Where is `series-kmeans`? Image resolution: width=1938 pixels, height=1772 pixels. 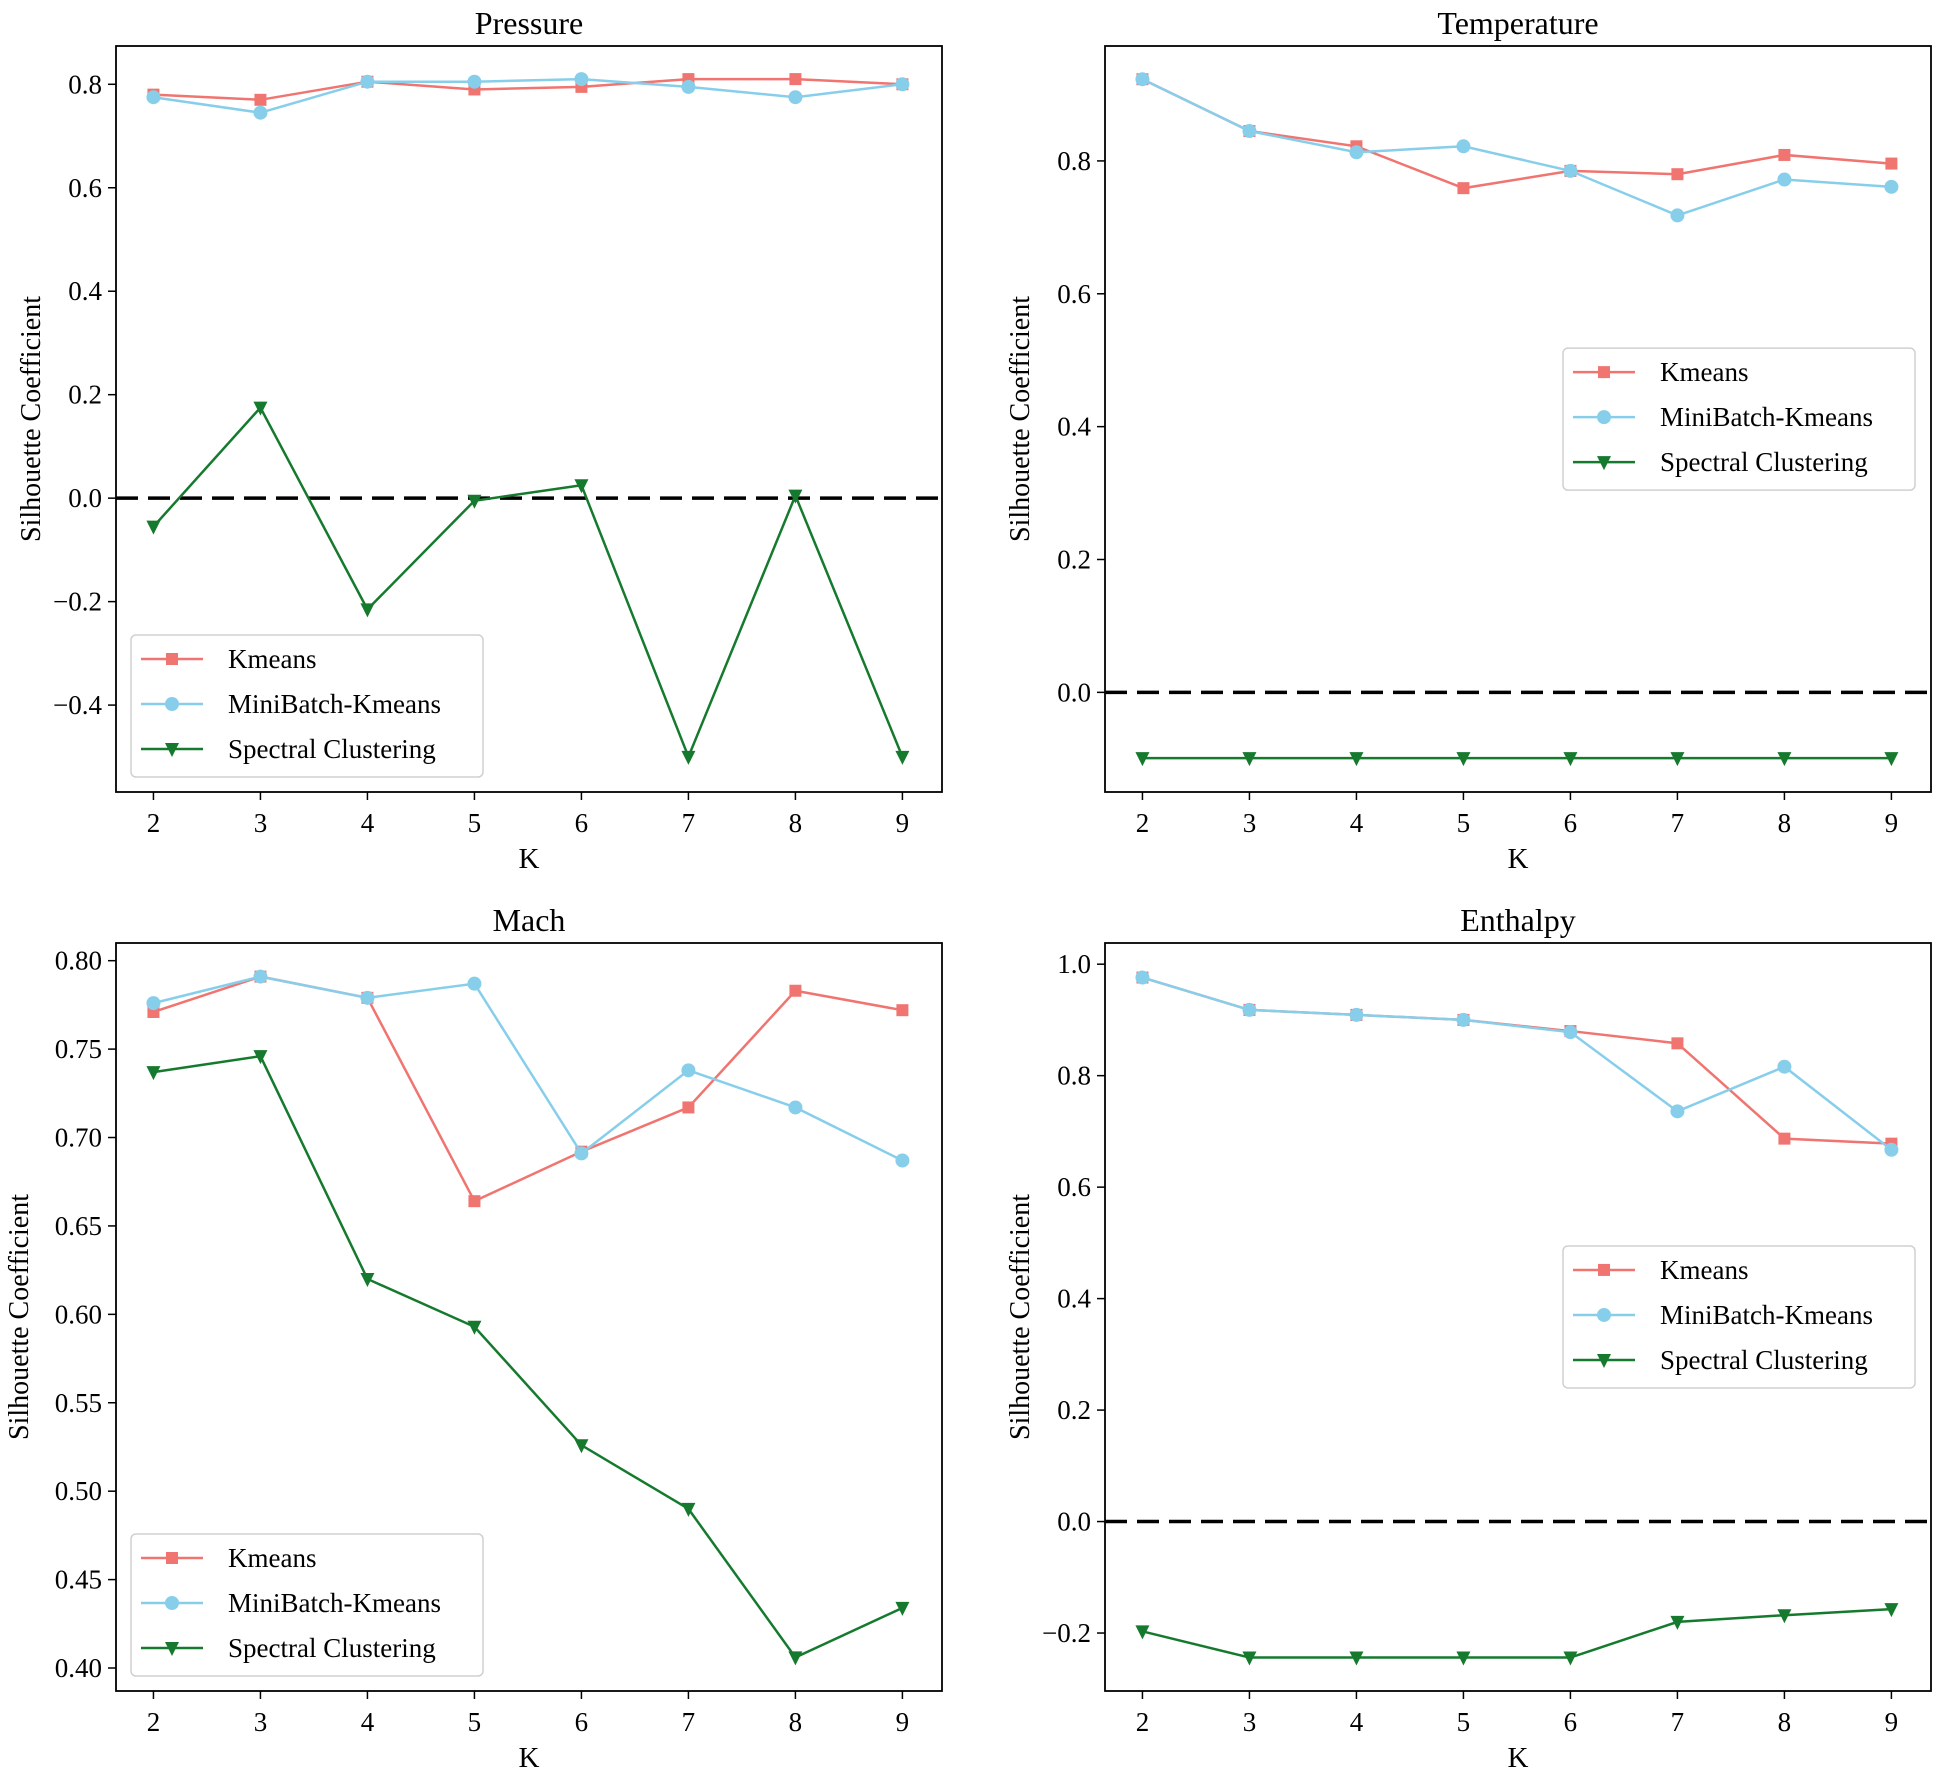
series-kmeans is located at coordinates (528, 1089).